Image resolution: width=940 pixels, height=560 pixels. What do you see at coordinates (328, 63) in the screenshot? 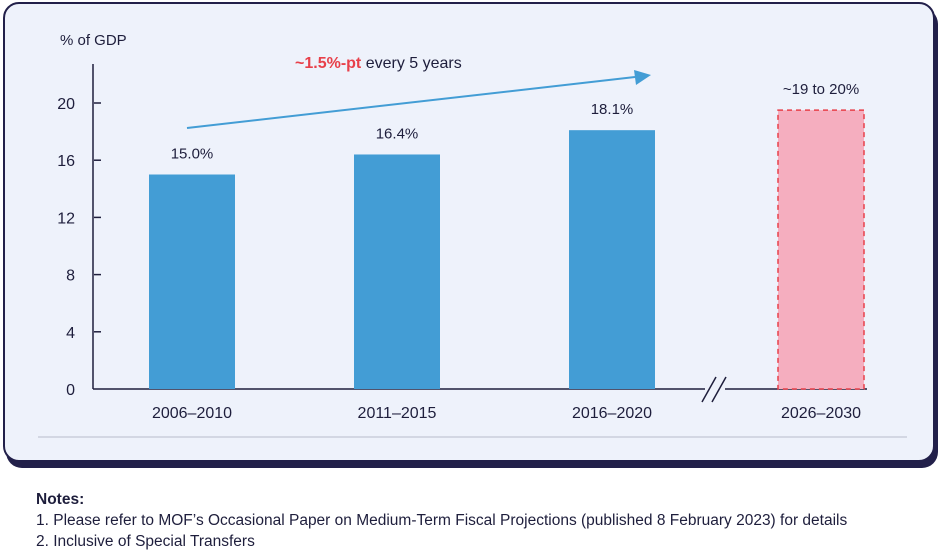
I see `trend-highlight: ~1.5%-pt` at bounding box center [328, 63].